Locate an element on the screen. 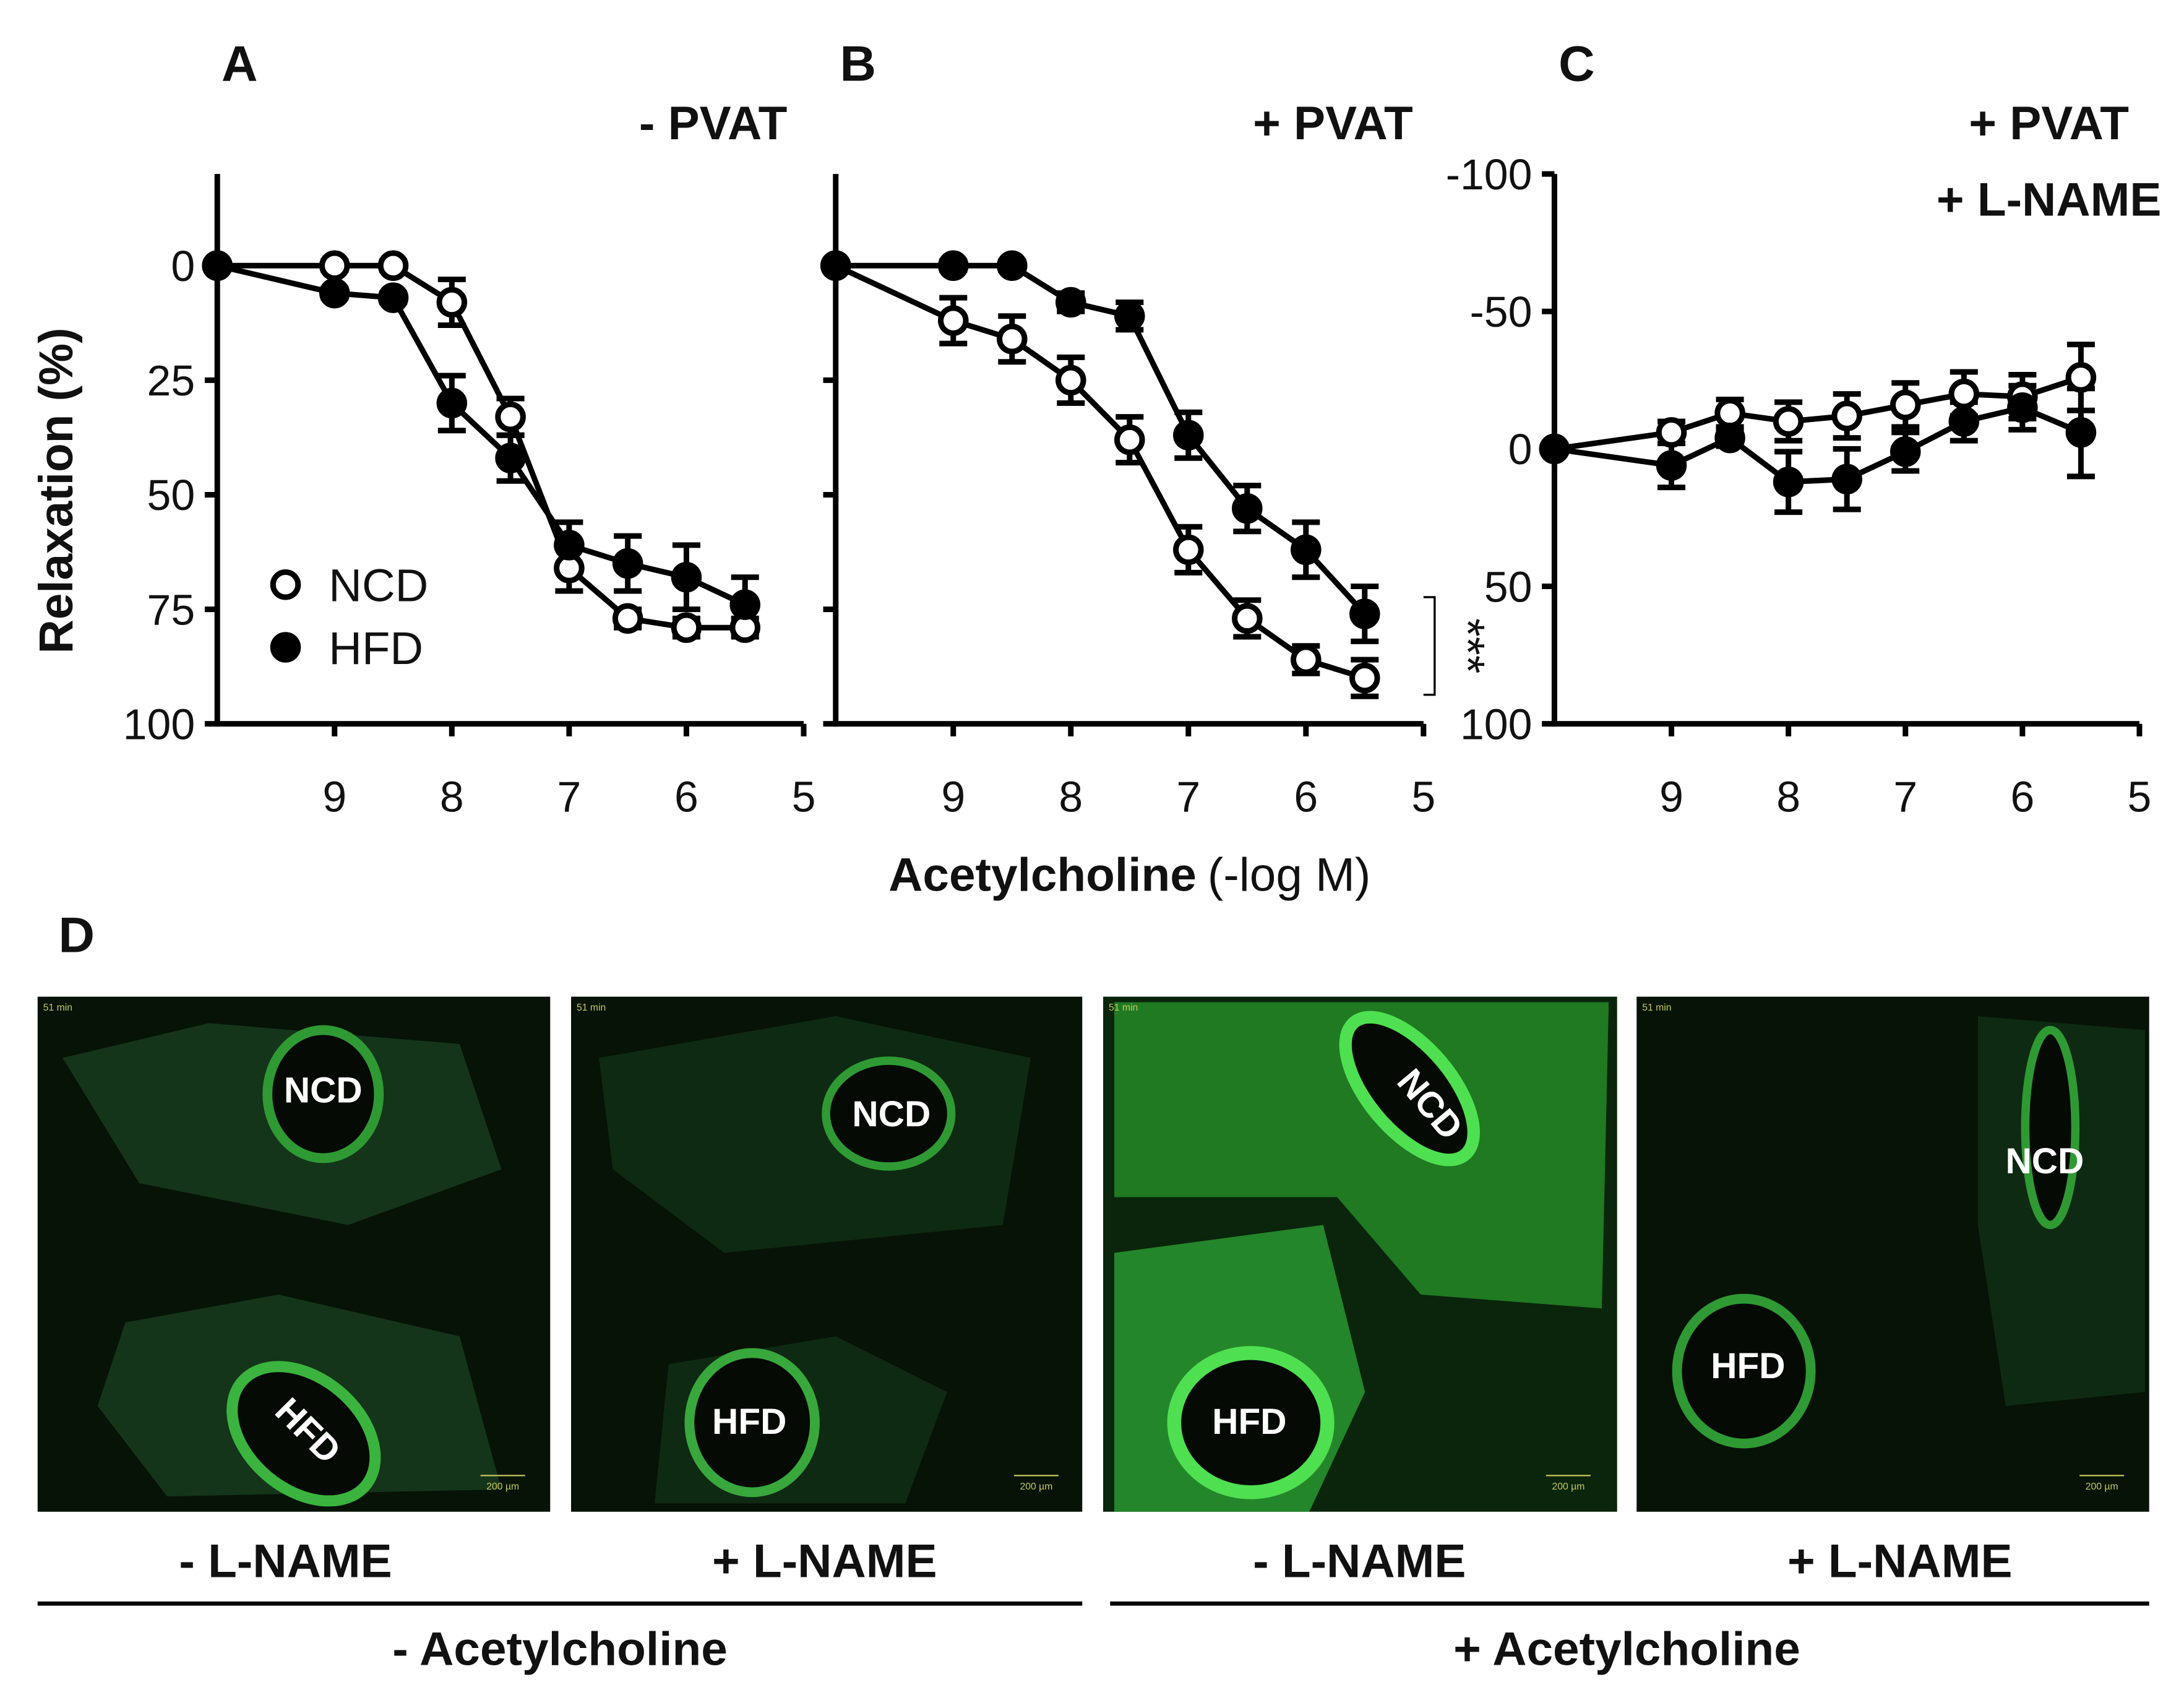  y-tick-label: 50 is located at coordinates (171, 495).